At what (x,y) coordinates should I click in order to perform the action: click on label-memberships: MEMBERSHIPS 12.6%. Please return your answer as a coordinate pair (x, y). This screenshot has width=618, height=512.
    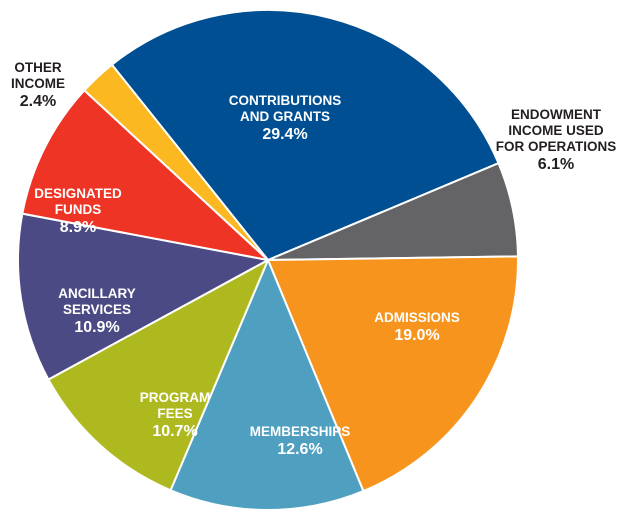
    Looking at the image, I should click on (300, 441).